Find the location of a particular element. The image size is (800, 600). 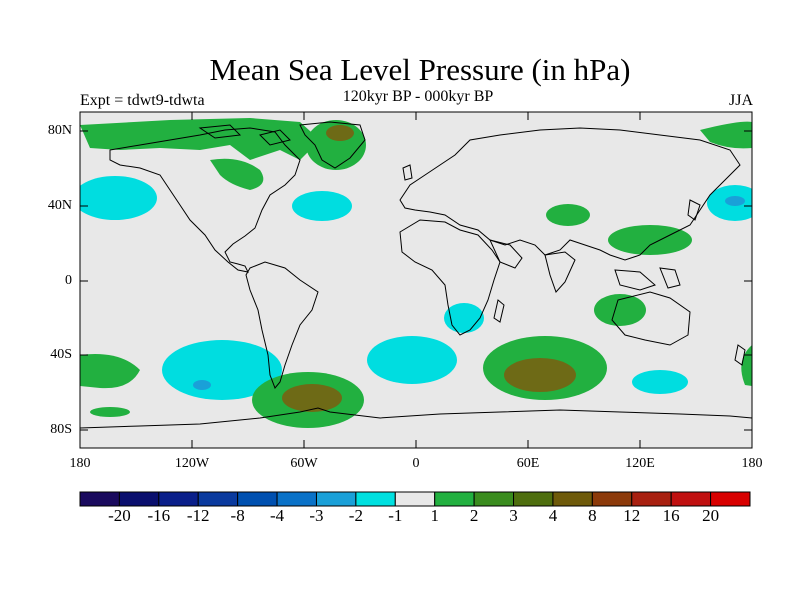

siberia-positive is located at coordinates (726, 135).